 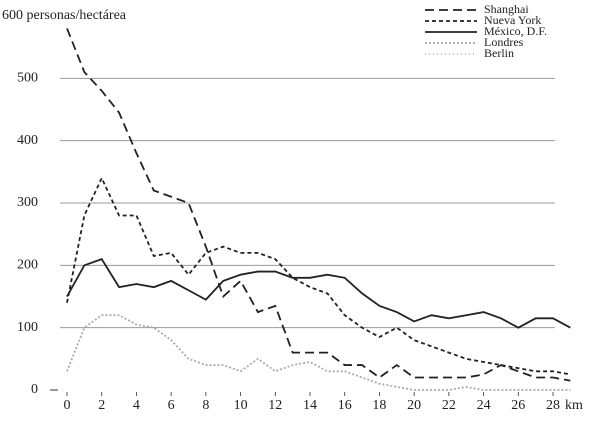 What do you see at coordinates (136, 405) in the screenshot?
I see `x-tick-label: 4` at bounding box center [136, 405].